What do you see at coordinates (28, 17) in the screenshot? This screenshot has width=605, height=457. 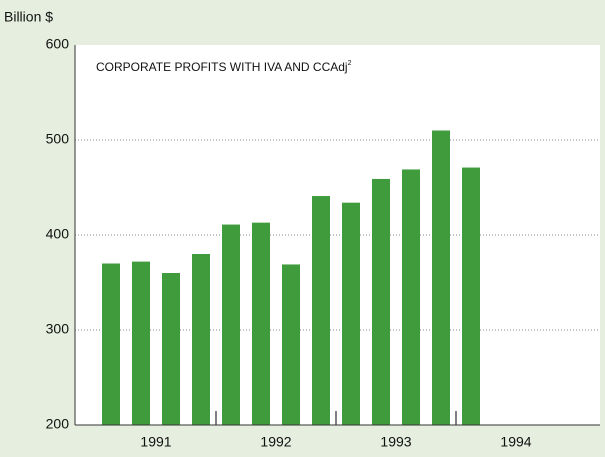 I see `y-axis-label: Billion $` at bounding box center [28, 17].